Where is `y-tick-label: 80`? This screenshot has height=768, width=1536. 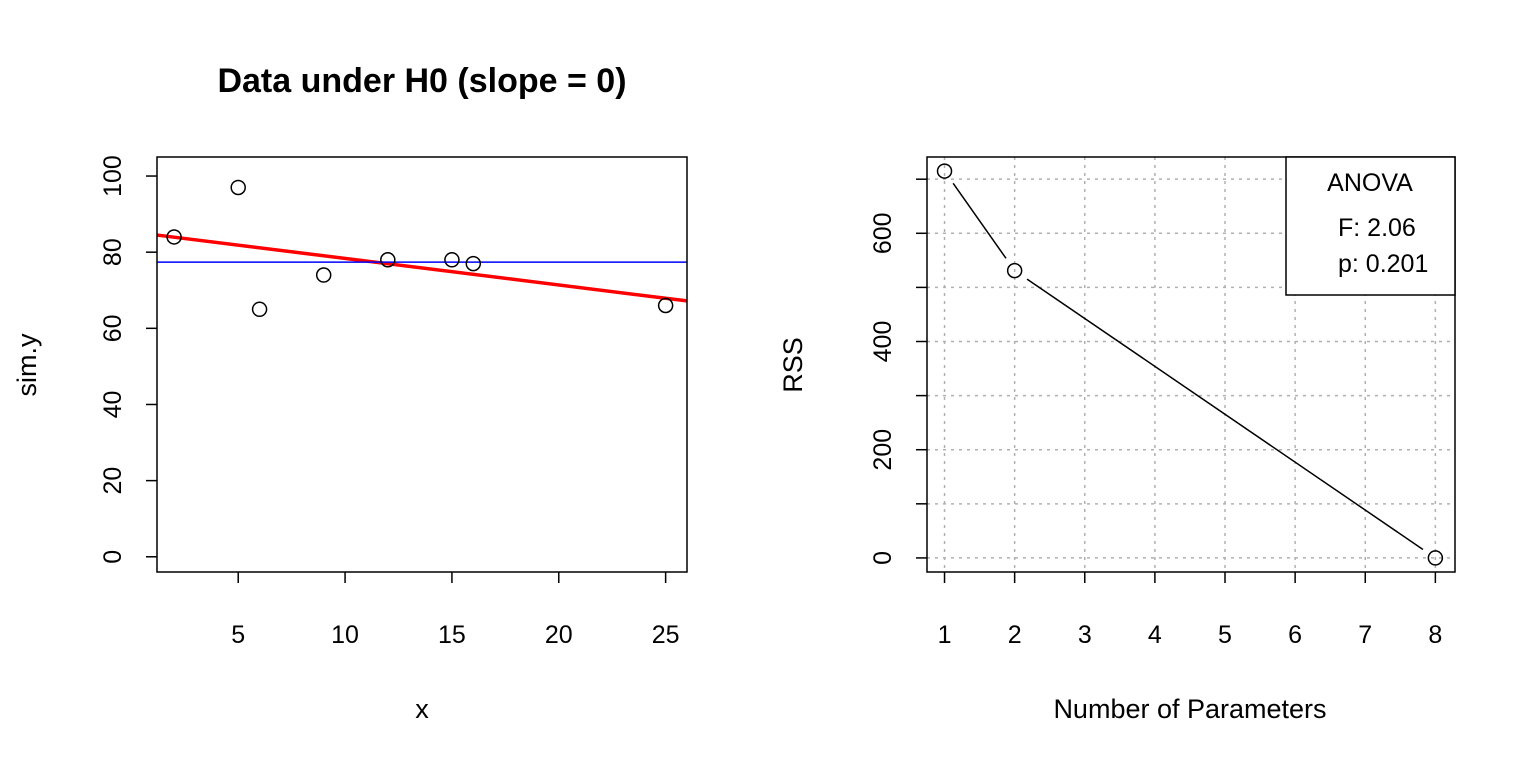 y-tick-label: 80 is located at coordinates (113, 252).